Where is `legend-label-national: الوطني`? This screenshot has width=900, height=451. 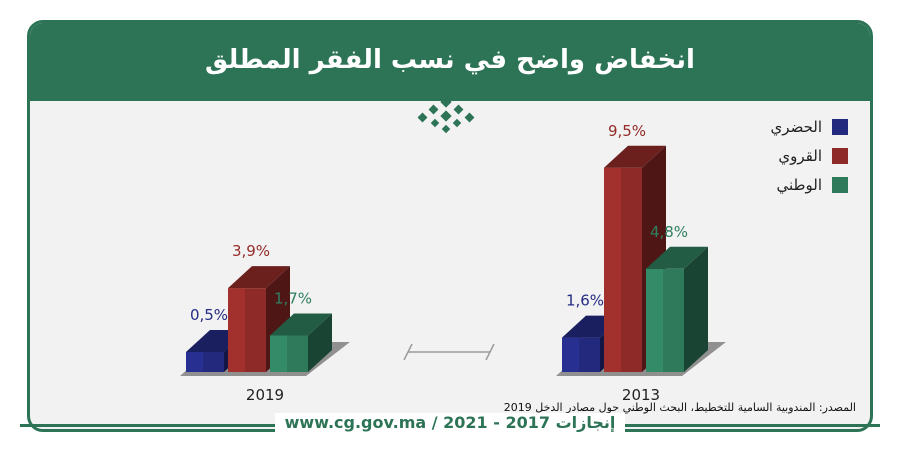
legend-label-national: الوطني is located at coordinates (799, 184).